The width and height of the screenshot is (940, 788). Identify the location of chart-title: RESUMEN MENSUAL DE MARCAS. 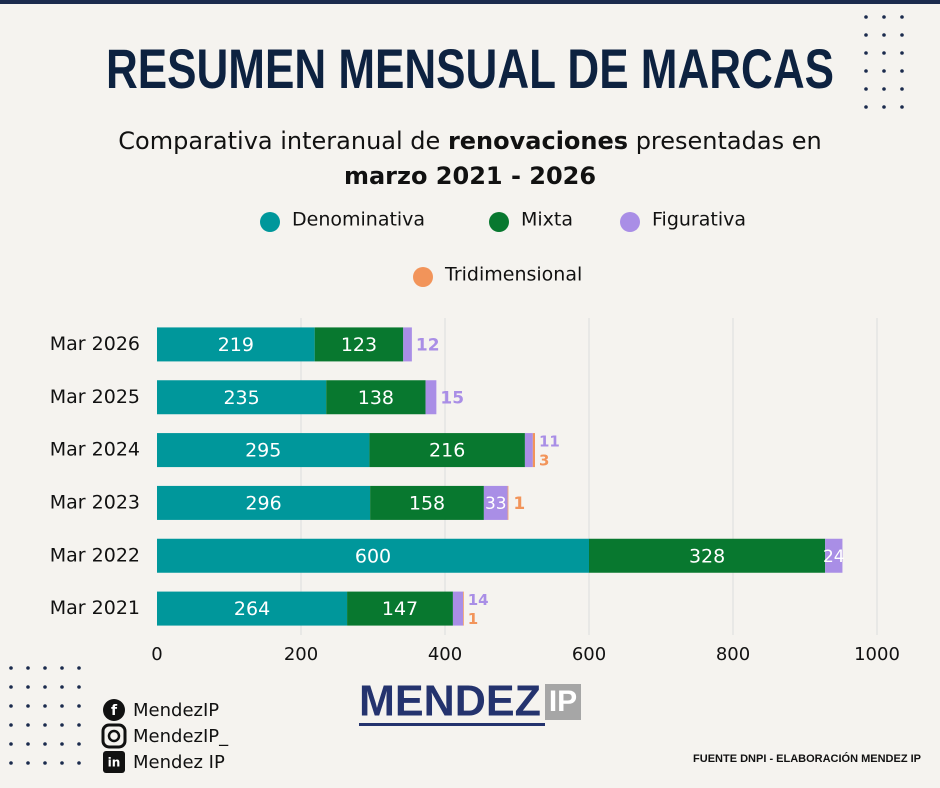
(470, 68).